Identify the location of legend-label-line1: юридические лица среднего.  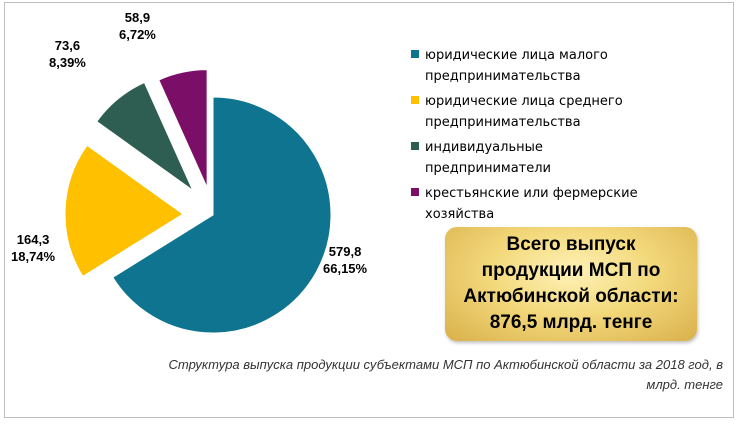
(524, 101).